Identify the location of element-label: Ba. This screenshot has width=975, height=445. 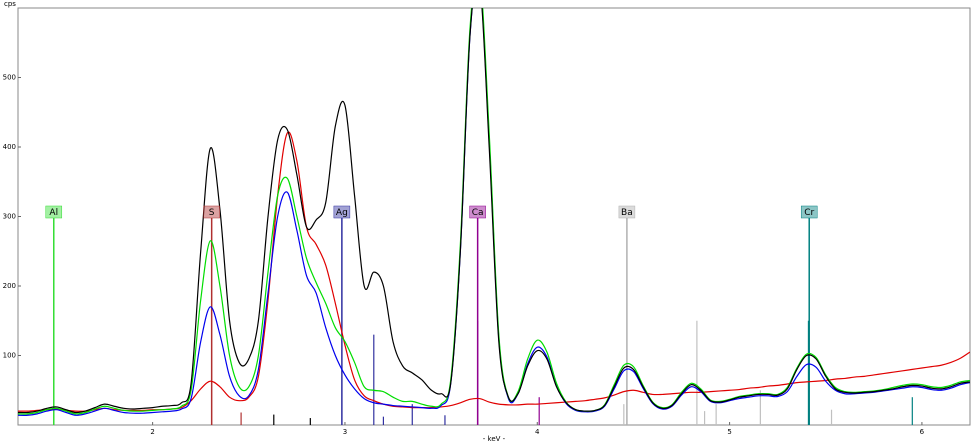
(627, 213).